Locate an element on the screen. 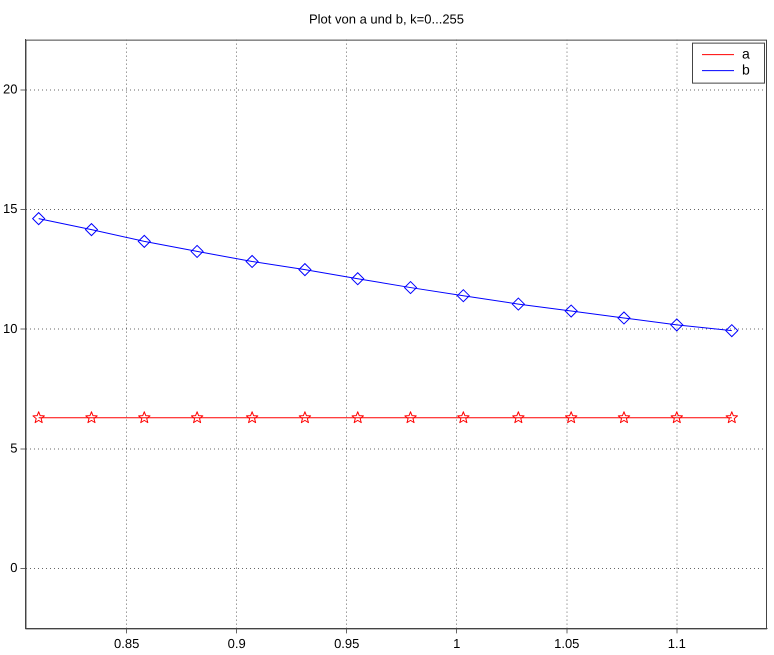 The width and height of the screenshot is (774, 655). y-tick-label: 0 is located at coordinates (14, 568).